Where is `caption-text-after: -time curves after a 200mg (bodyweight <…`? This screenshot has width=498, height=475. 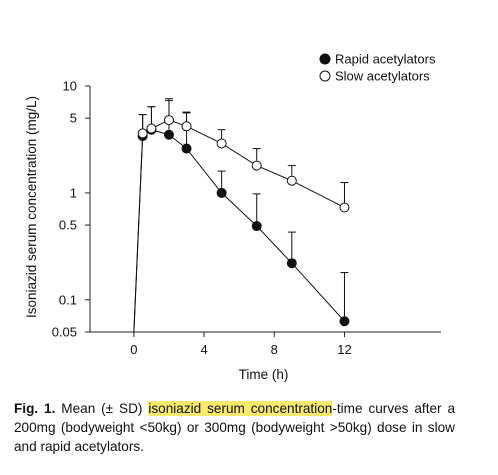 caption-text-after: -time curves after a 200mg (bodyweight <… is located at coordinates (235, 427).